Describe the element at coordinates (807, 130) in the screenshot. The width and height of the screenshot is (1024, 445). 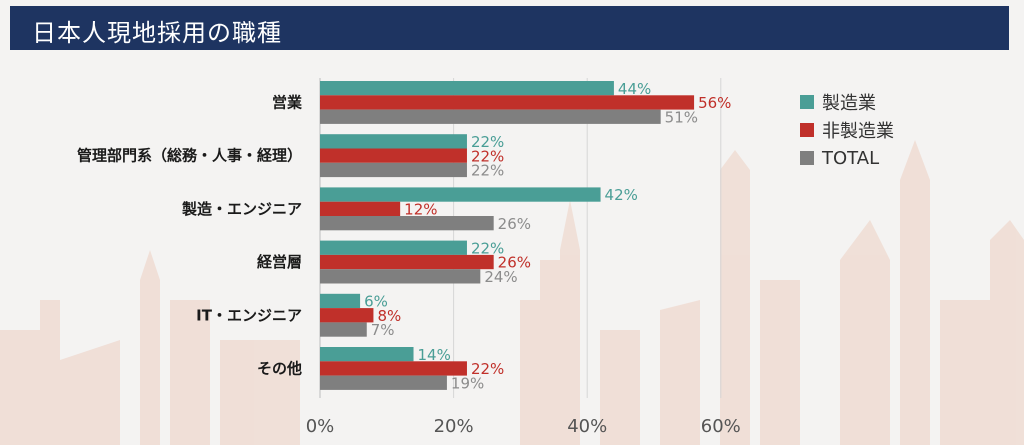
I see `legend-swatch-non-manufacturing` at that location.